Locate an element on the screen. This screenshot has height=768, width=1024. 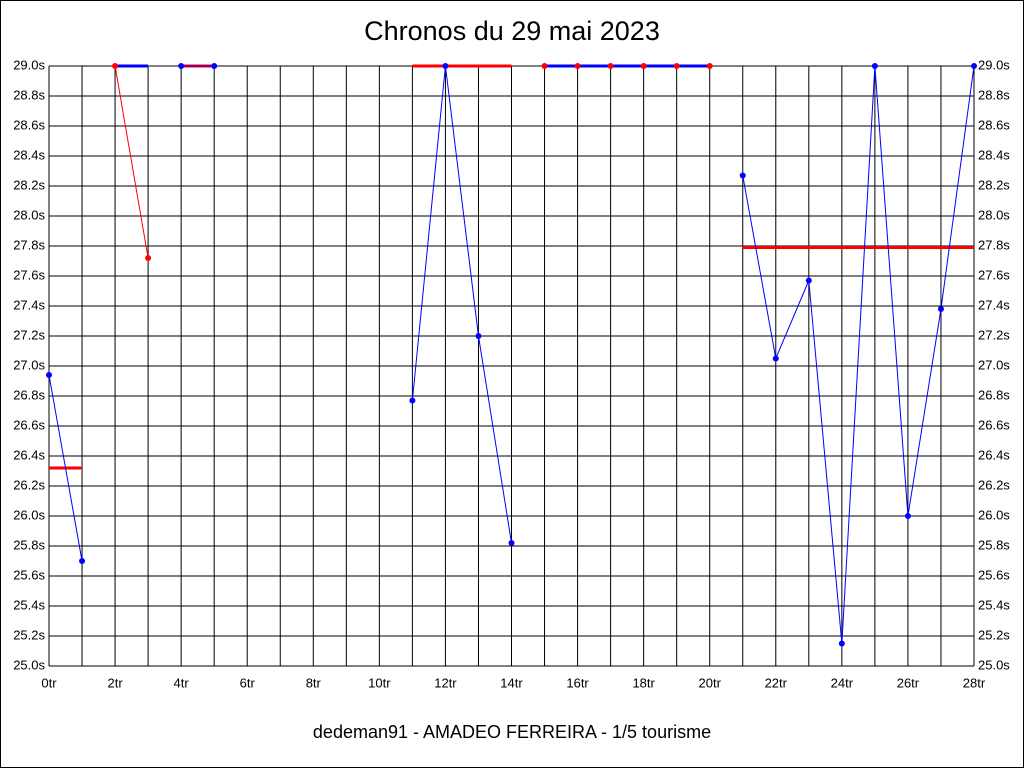
x-tick-label: 20tr is located at coordinates (710, 682).